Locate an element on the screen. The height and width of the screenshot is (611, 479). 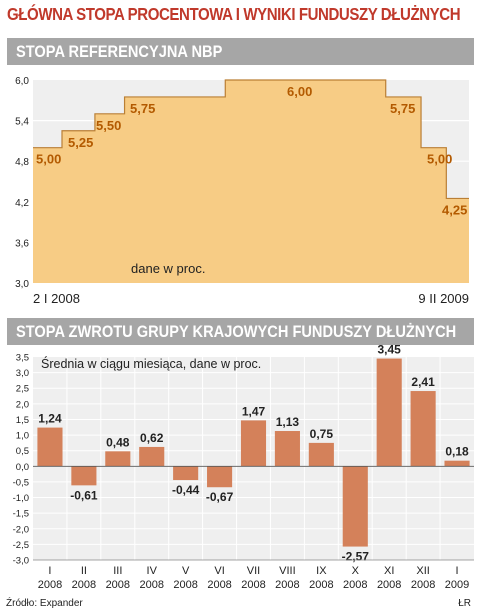
credit-note: ŁR is located at coordinates (464, 603).